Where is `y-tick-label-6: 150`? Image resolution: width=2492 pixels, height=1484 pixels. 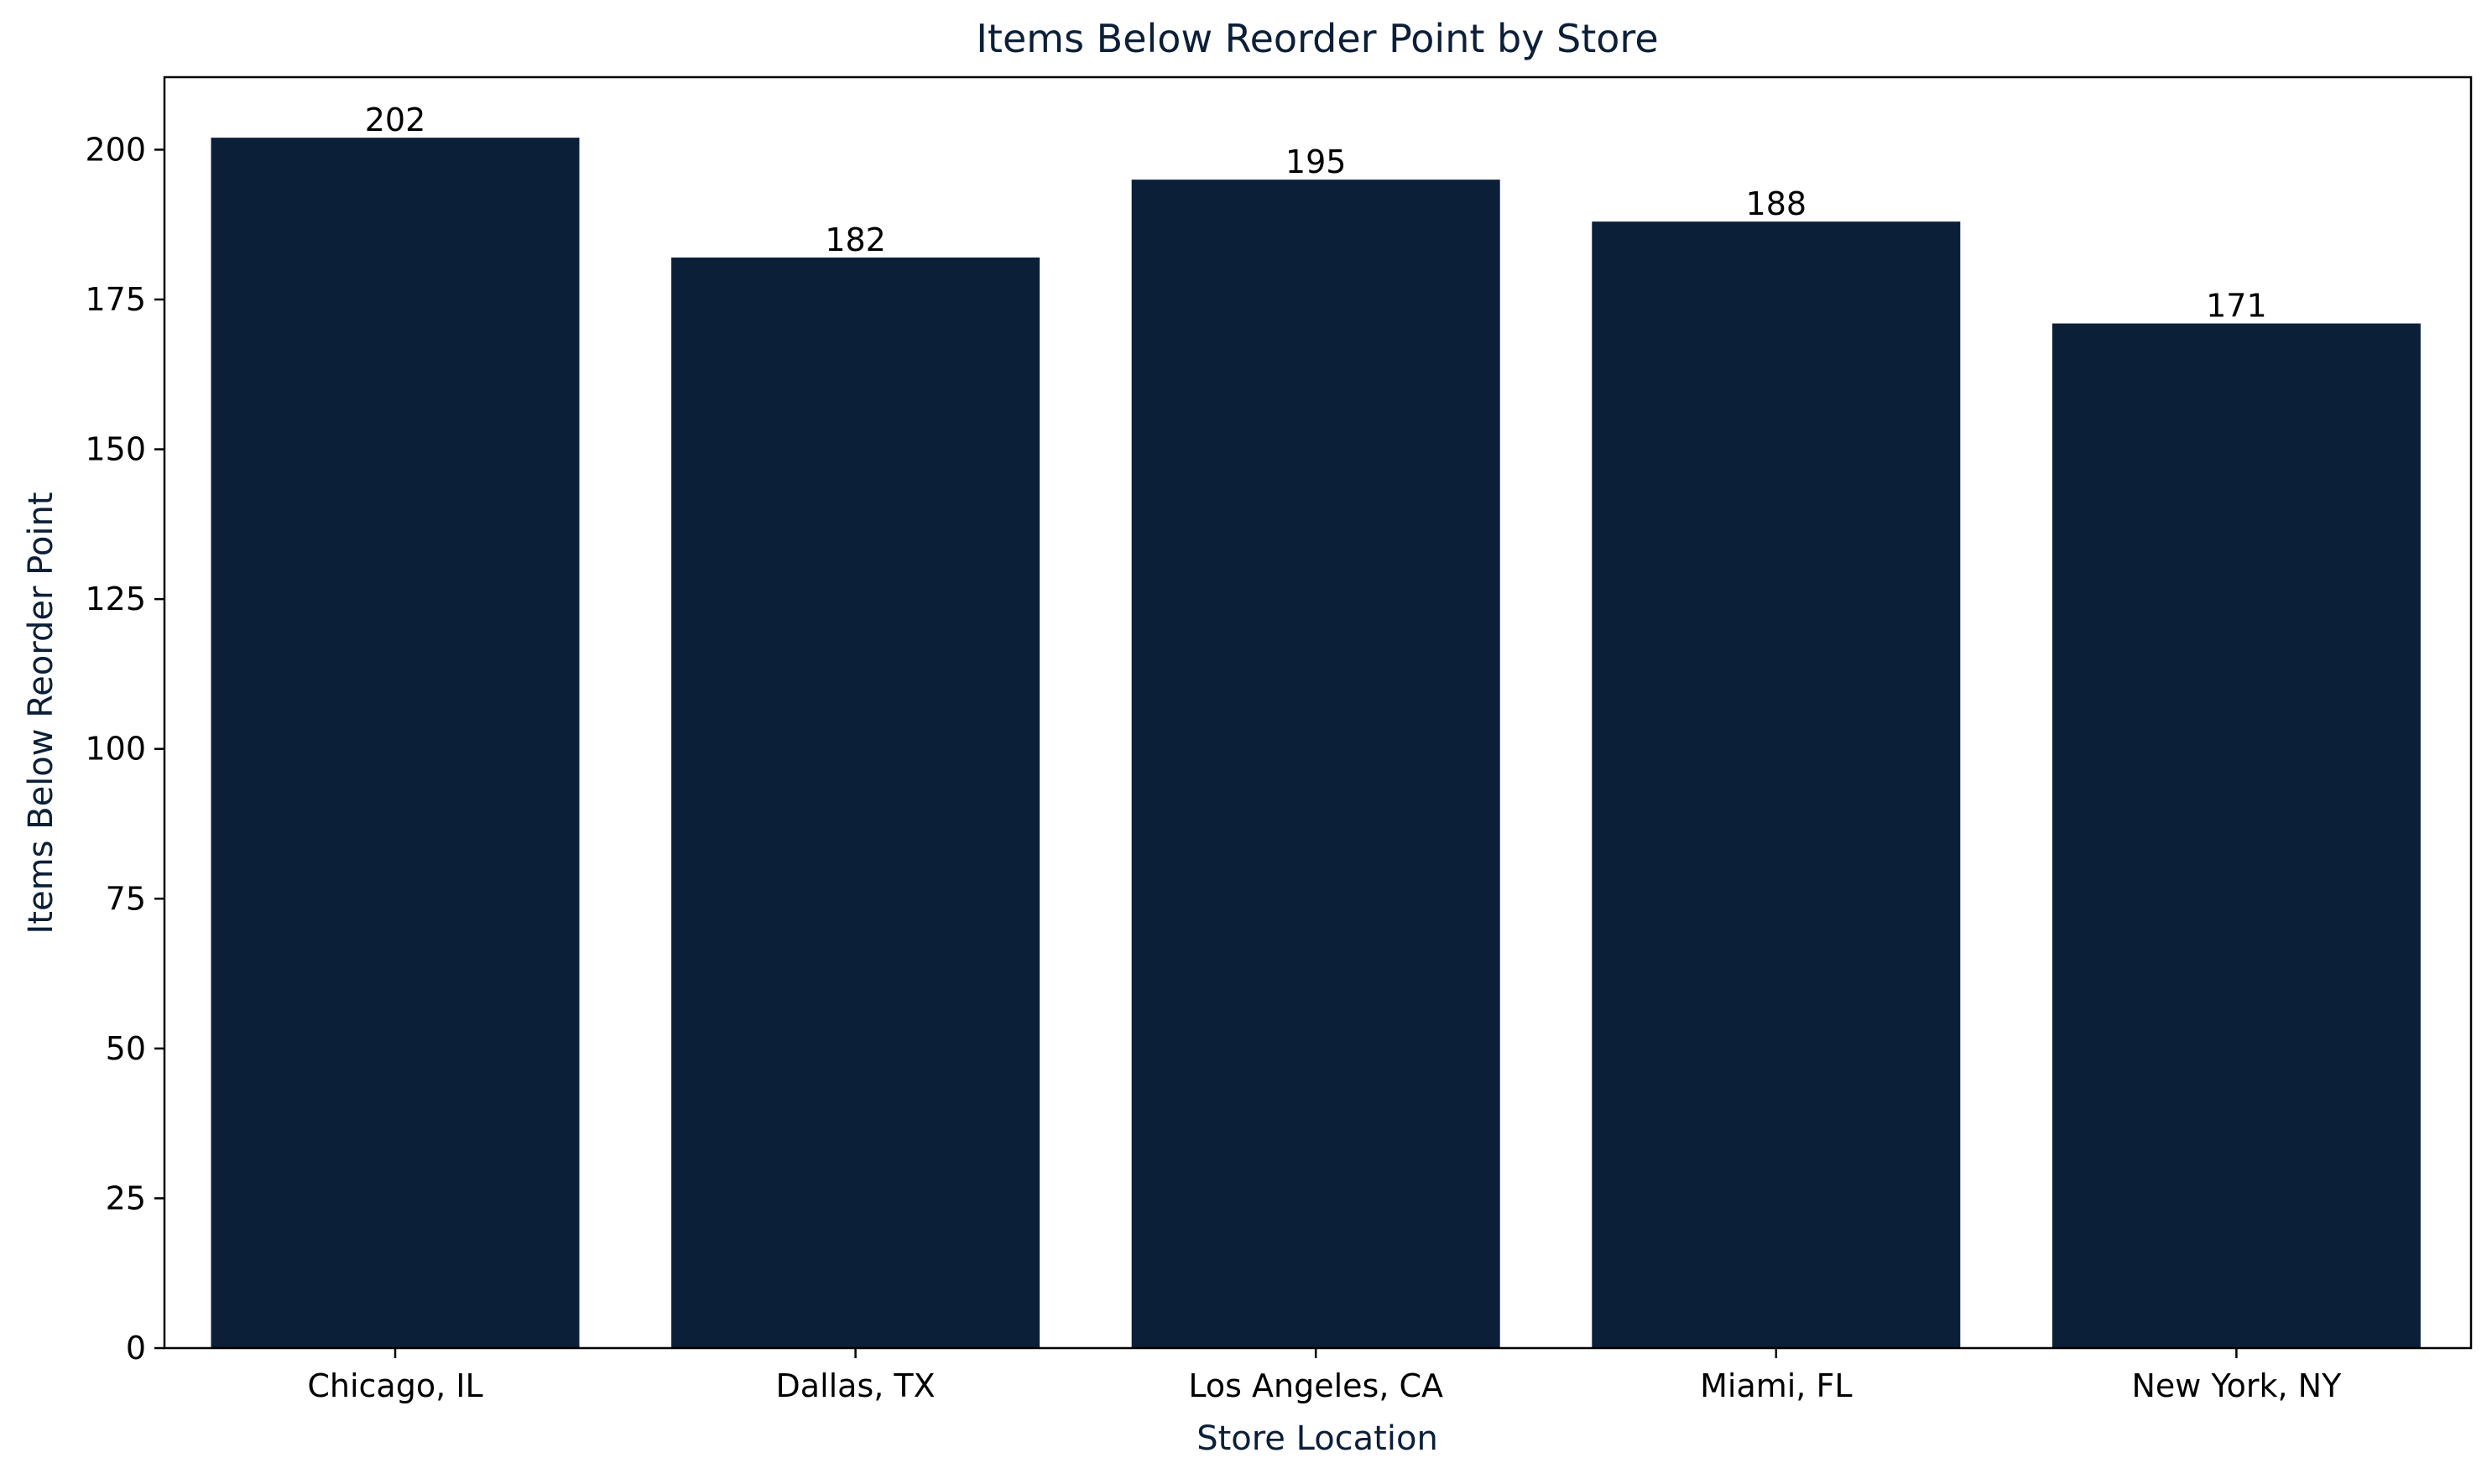 y-tick-label-6: 150 is located at coordinates (115, 449).